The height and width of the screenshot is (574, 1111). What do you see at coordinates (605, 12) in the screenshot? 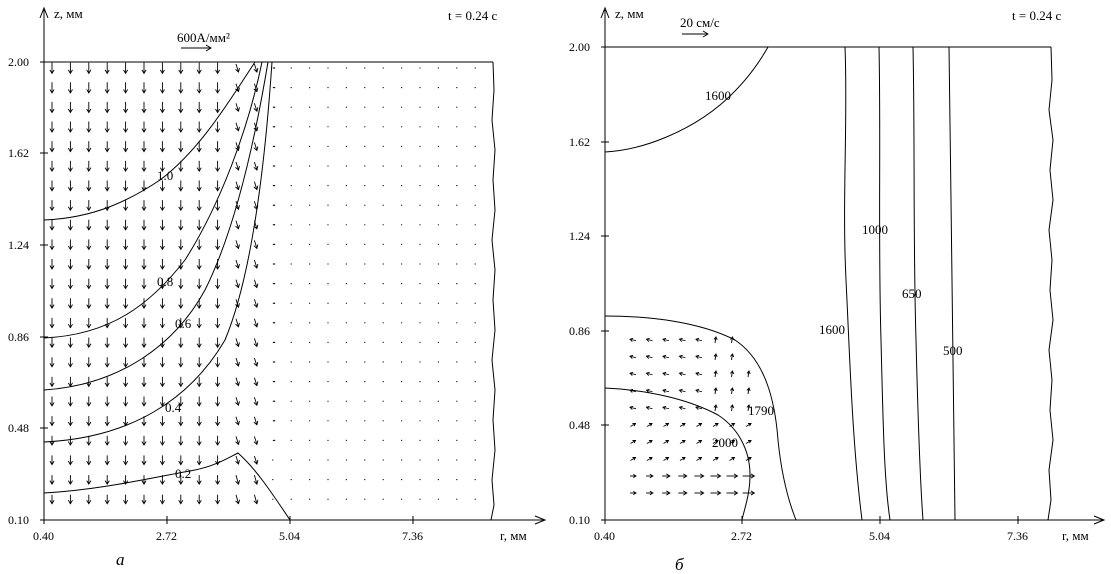
I see `z-axis-arrow-b` at bounding box center [605, 12].